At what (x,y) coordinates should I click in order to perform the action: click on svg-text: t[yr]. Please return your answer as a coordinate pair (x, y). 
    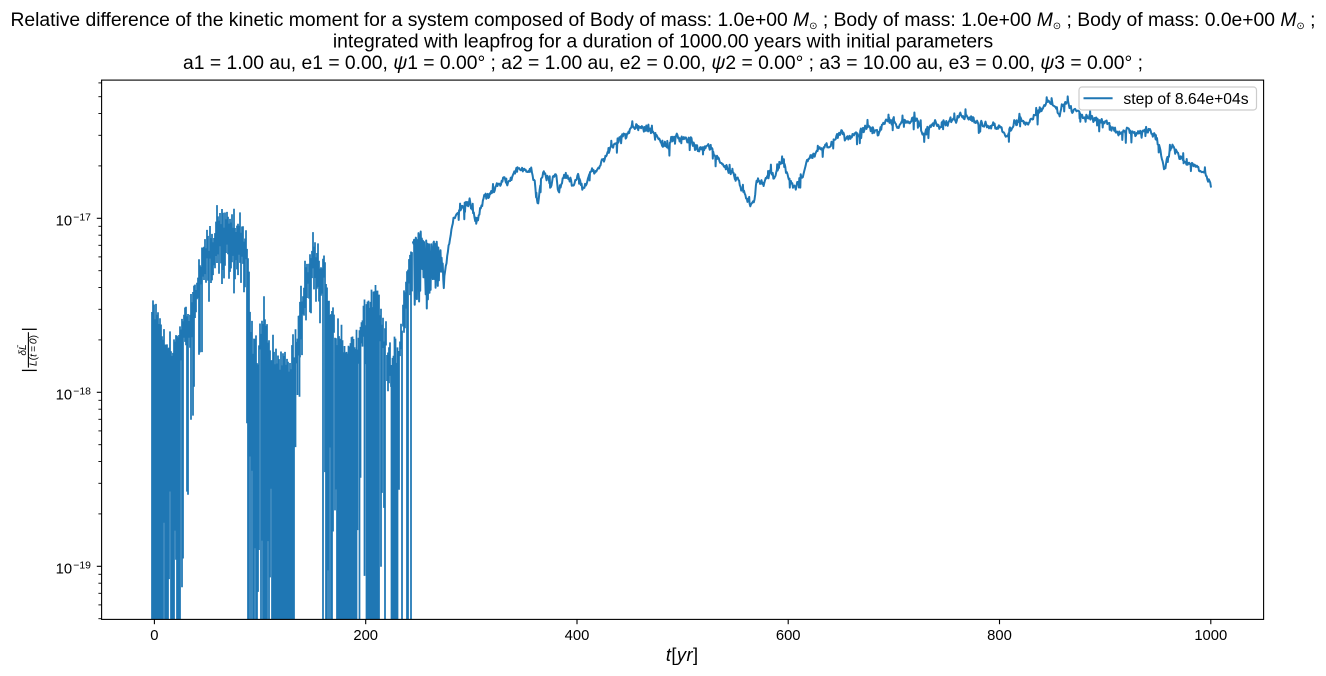
    Looking at the image, I should click on (682, 654).